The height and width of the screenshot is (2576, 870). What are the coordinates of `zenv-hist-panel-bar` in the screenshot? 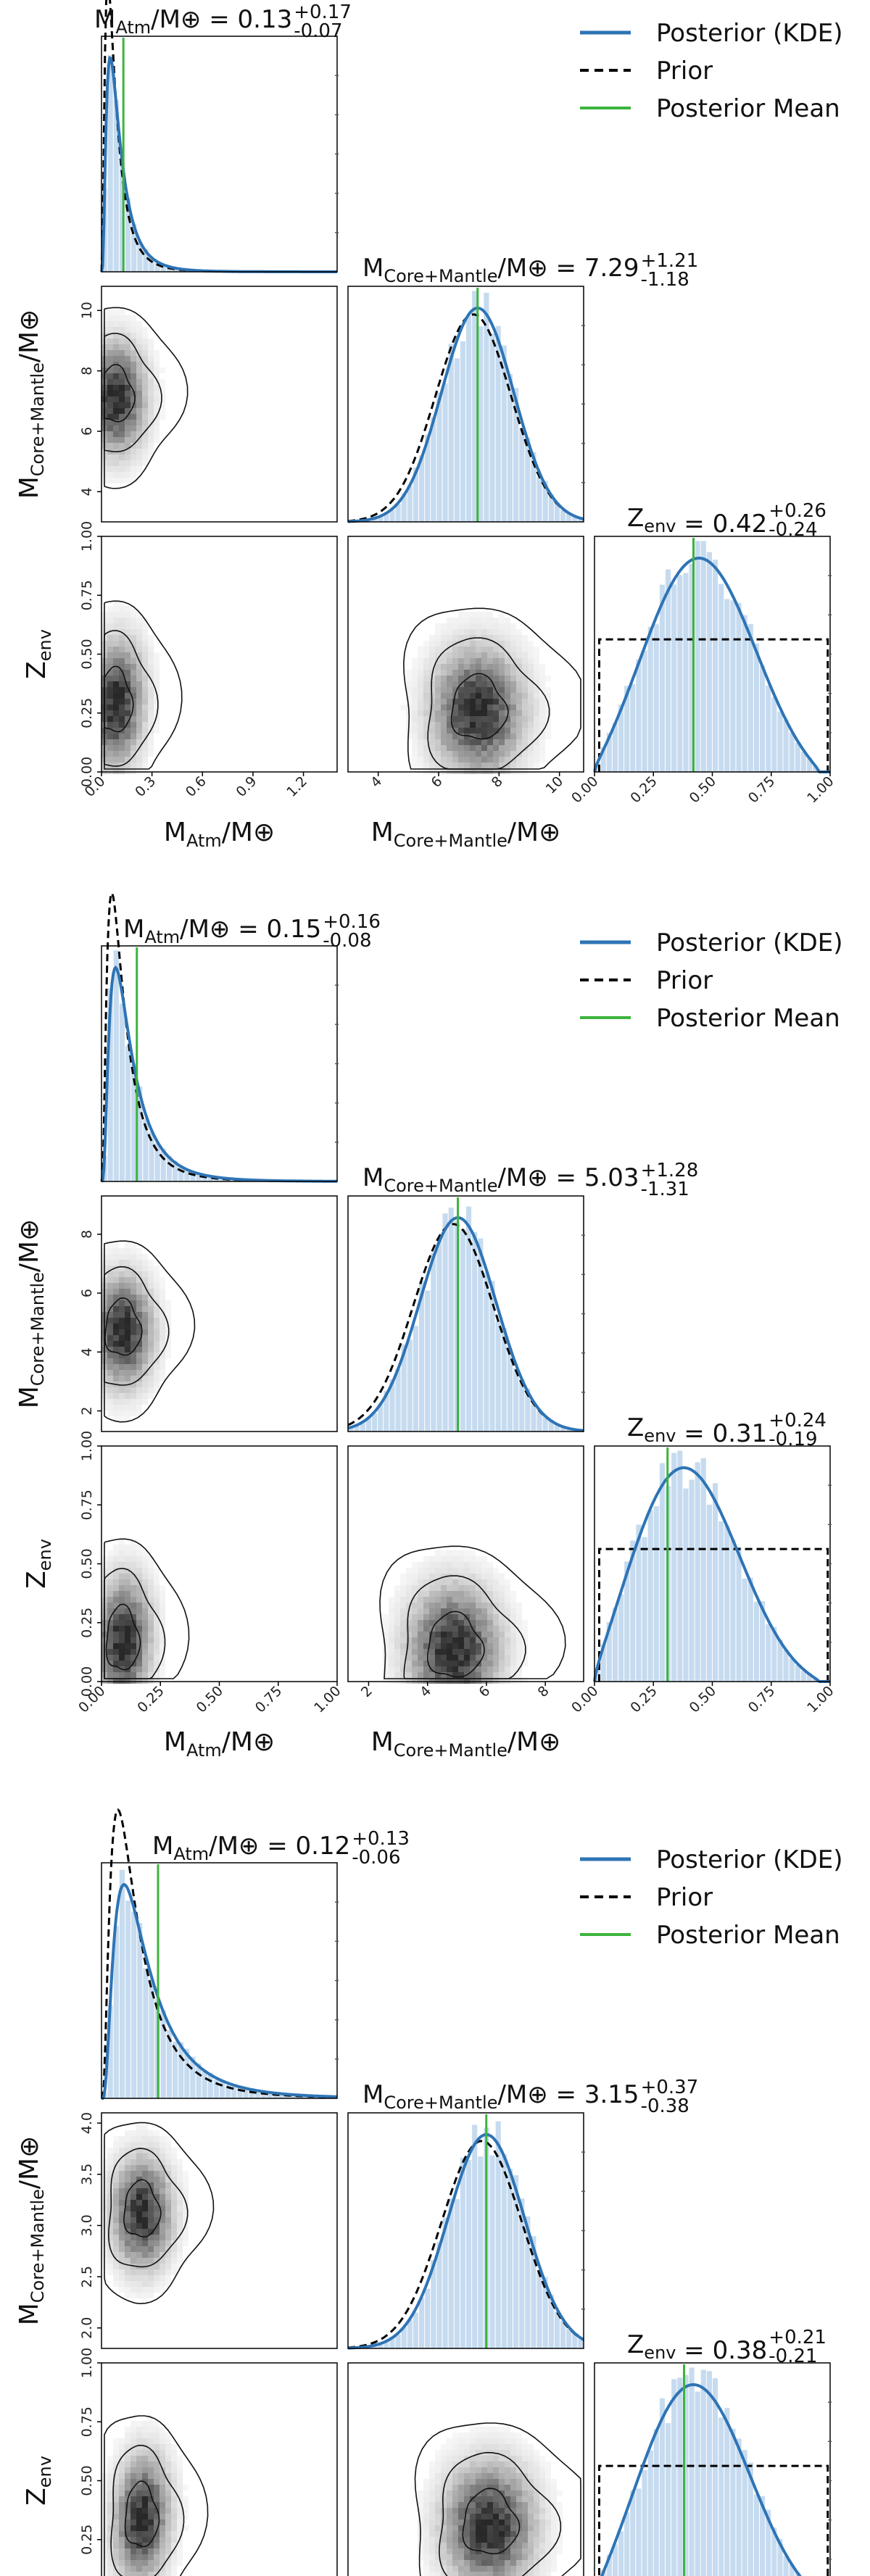 It's located at (733, 686).